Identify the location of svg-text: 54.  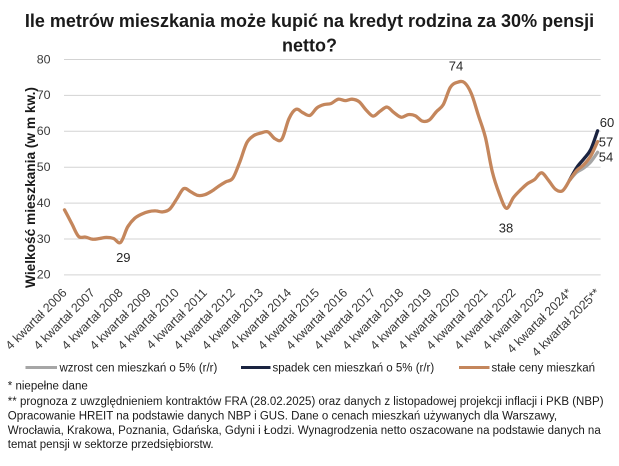
(606, 156).